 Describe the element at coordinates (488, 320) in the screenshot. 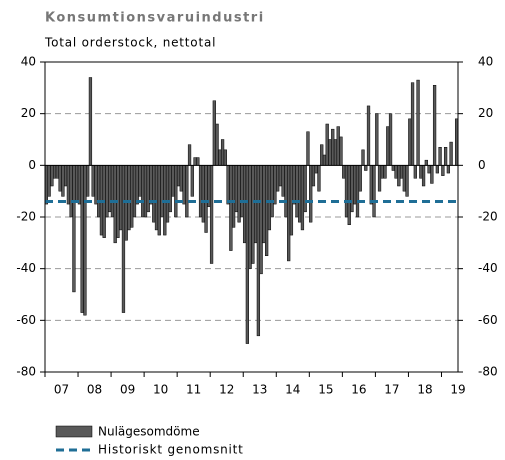

I see `y2-tick-label: -60` at that location.